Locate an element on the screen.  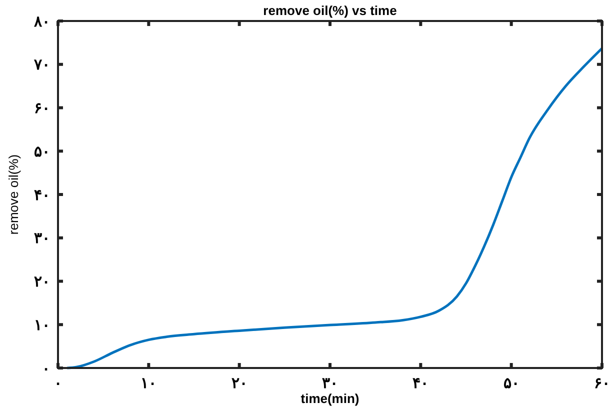
x-axis-title: time(min) is located at coordinates (330, 398).